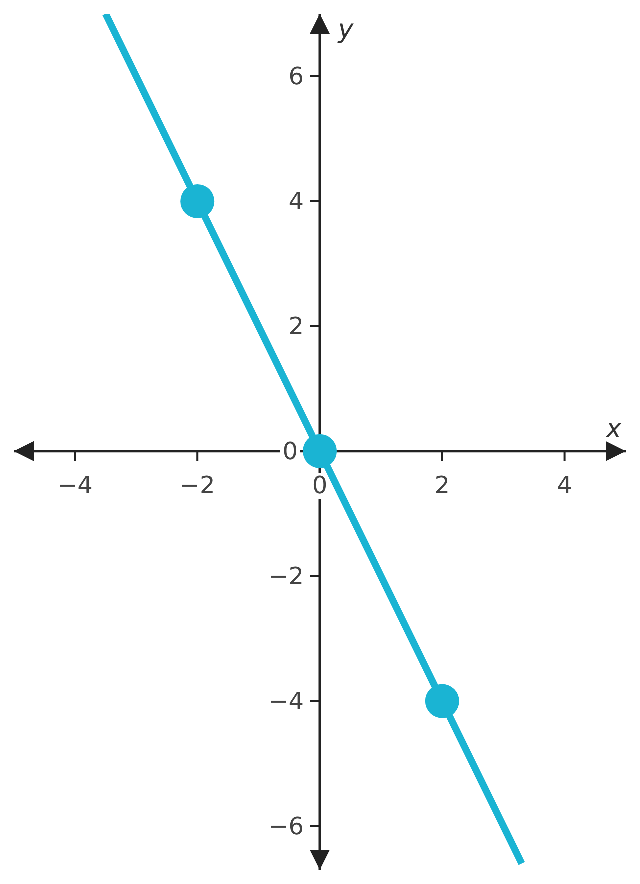 This screenshot has height=884, width=640. What do you see at coordinates (290, 451) in the screenshot?
I see `y-tick-label: 0` at bounding box center [290, 451].